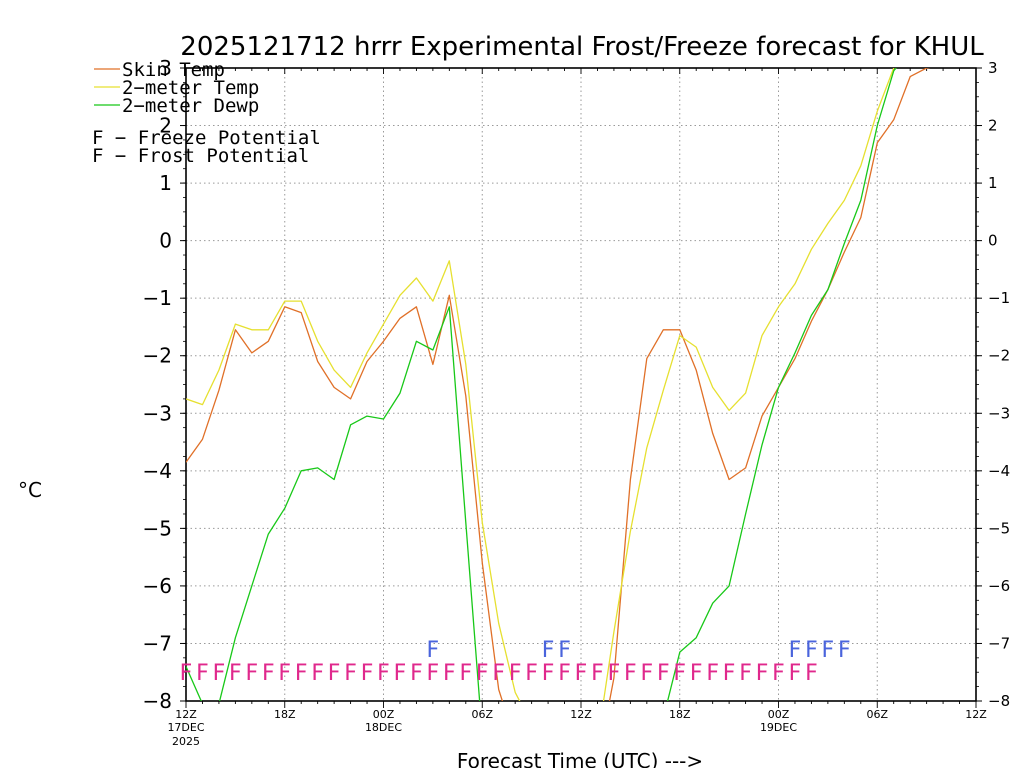  I want to click on y-tick-label-right: −5, so click(999, 528).